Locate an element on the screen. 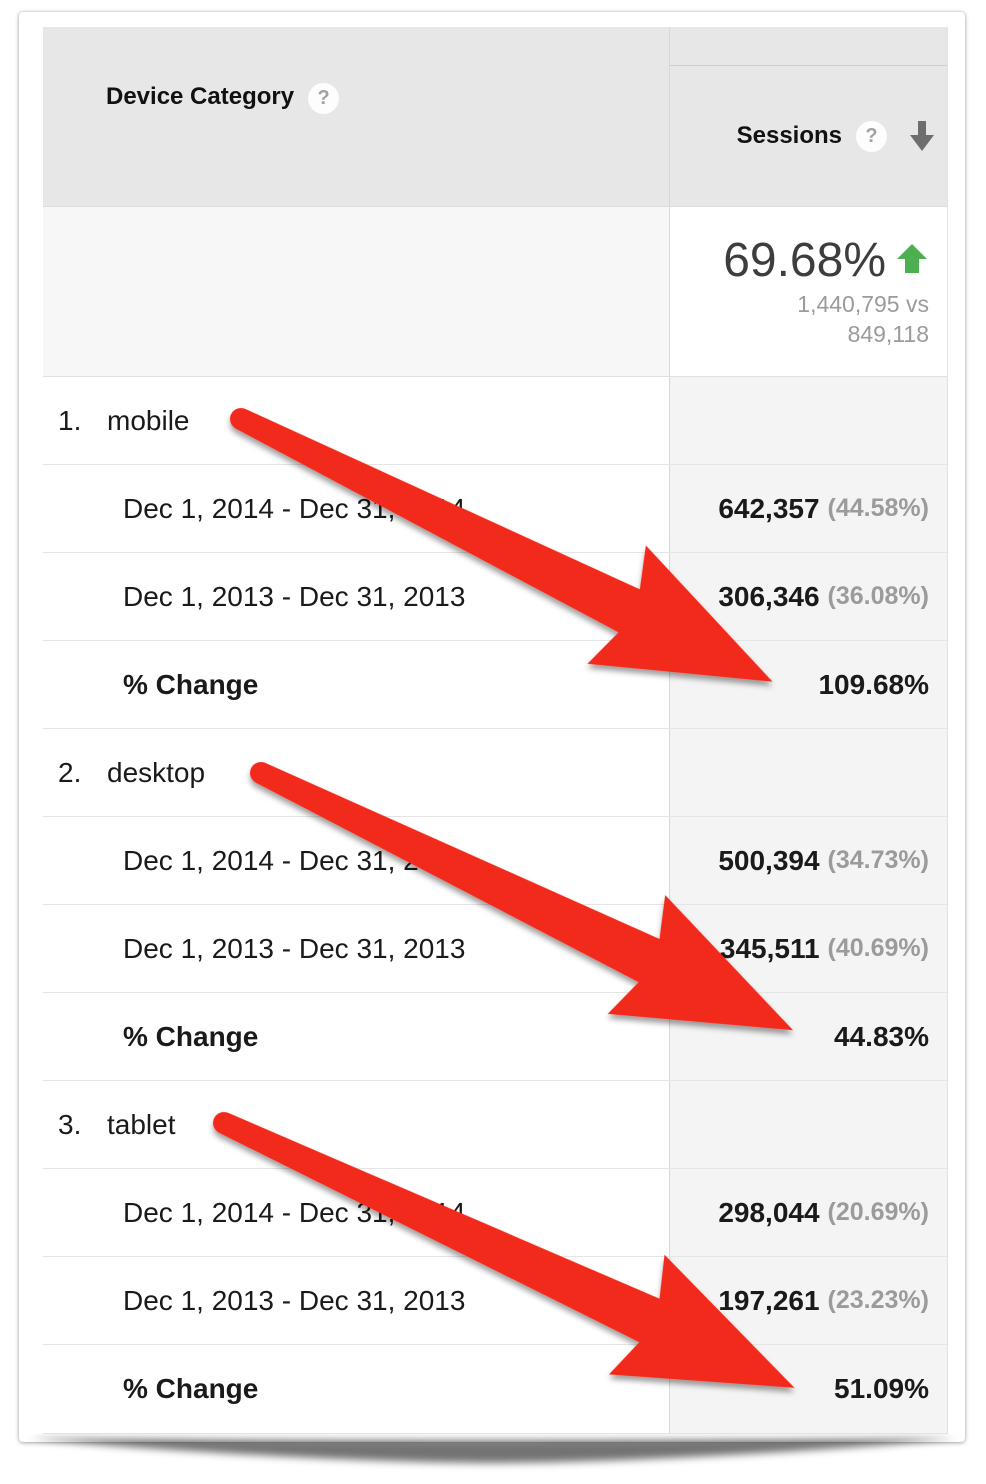 This screenshot has width=986, height=1484. metric-header-label: Sessions is located at coordinates (789, 135).